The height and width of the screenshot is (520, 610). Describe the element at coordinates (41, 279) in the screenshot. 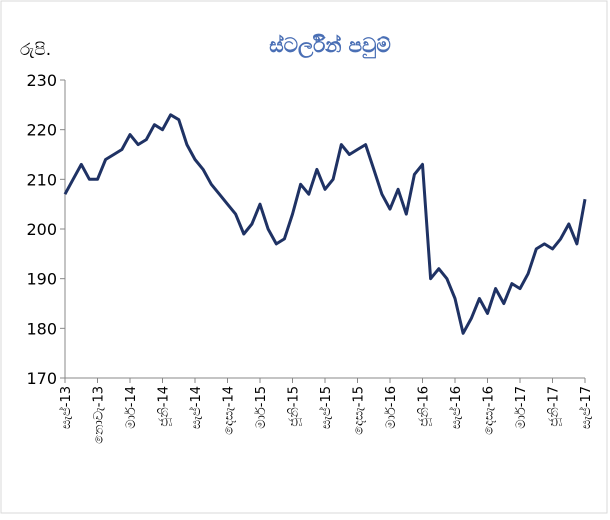

I see `y-tick-label: 190` at that location.